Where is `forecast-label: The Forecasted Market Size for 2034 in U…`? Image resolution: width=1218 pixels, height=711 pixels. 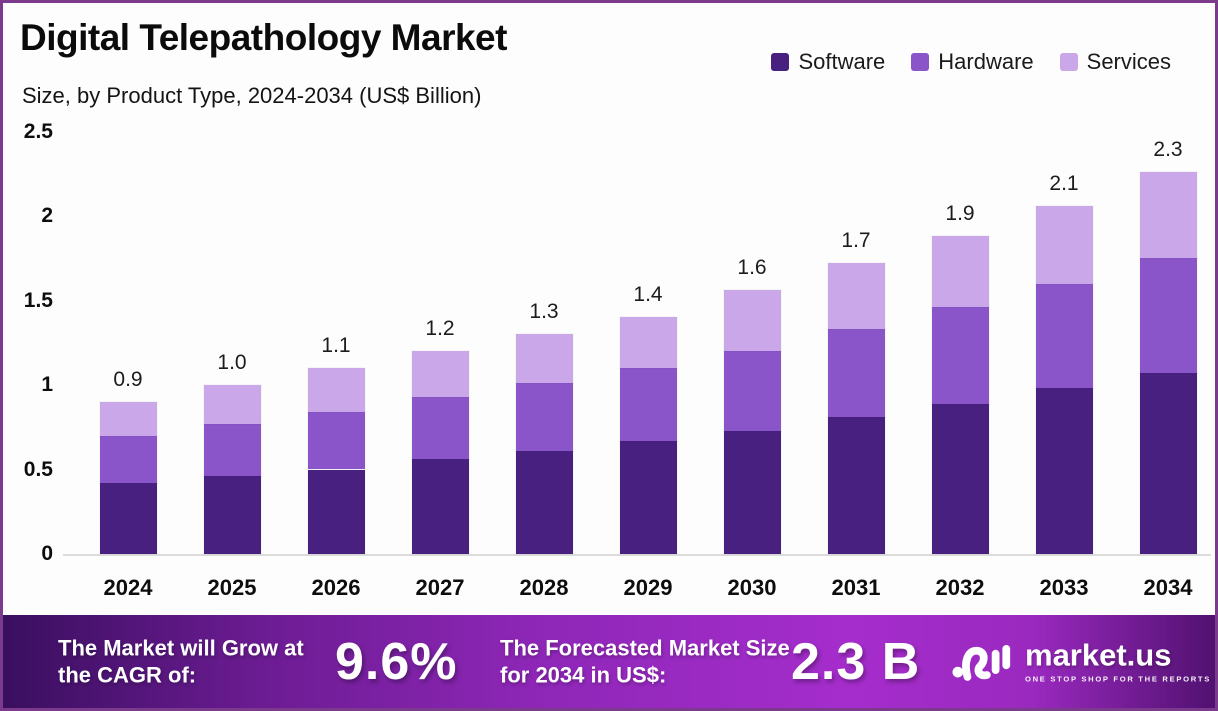 forecast-label: The Forecasted Market Size for 2034 in U… is located at coordinates (645, 661).